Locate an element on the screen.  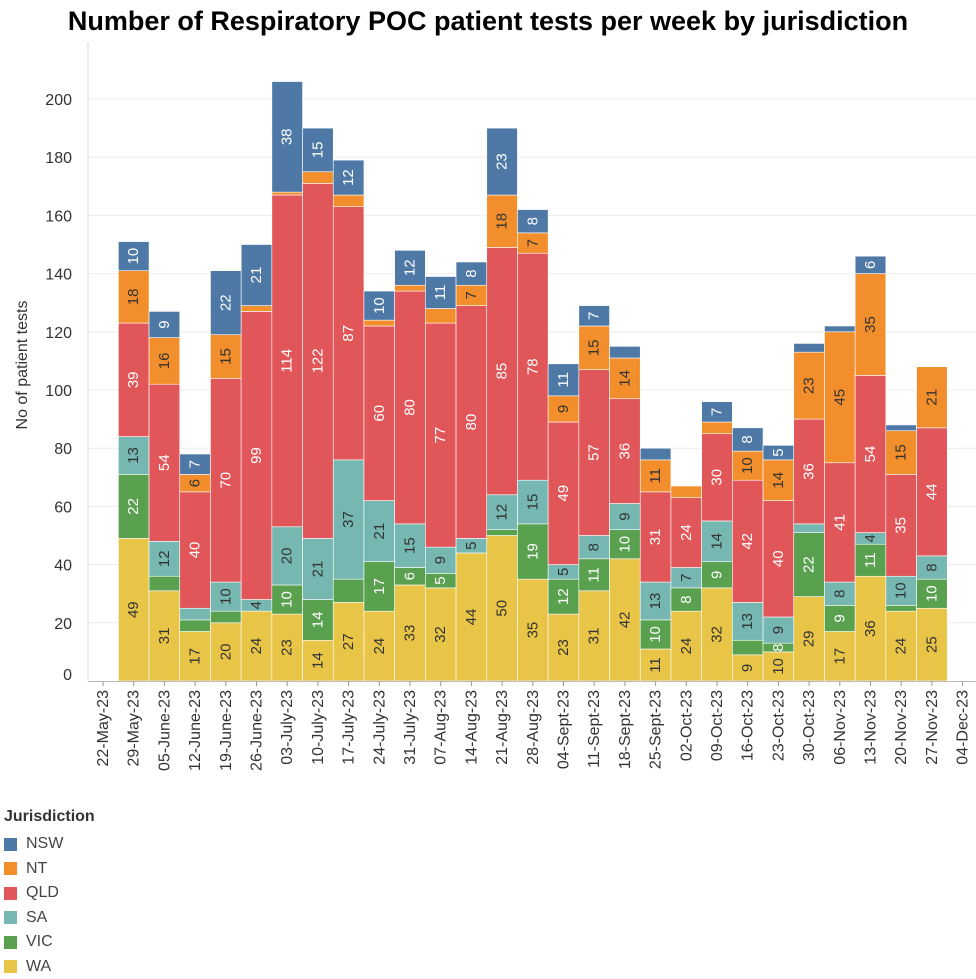
data-label: 17 is located at coordinates (195, 656).